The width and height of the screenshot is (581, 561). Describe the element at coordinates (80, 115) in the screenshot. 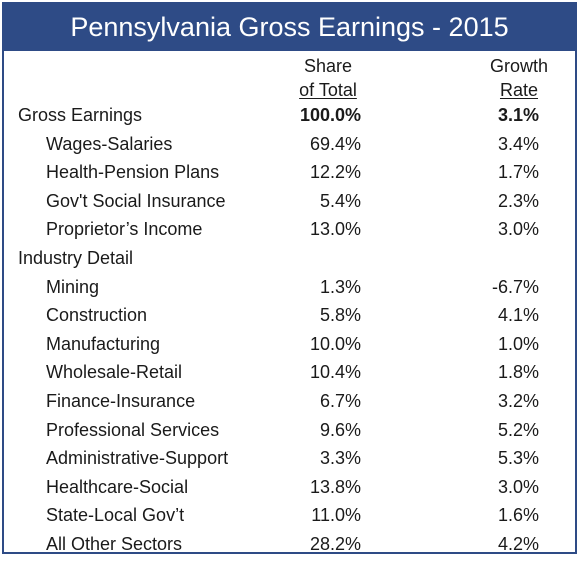

I see `row-label: Gross Earnings` at that location.